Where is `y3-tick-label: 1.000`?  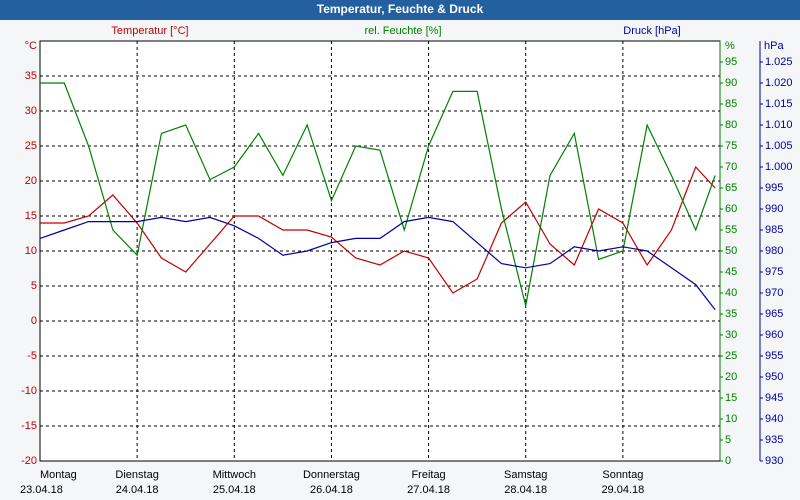
y3-tick-label: 1.000 is located at coordinates (779, 167).